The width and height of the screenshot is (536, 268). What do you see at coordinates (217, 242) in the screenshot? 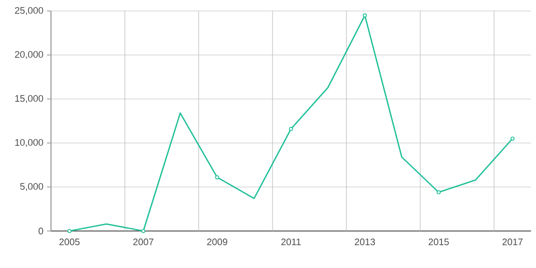
I see `x-tick-label: 2009` at bounding box center [217, 242].